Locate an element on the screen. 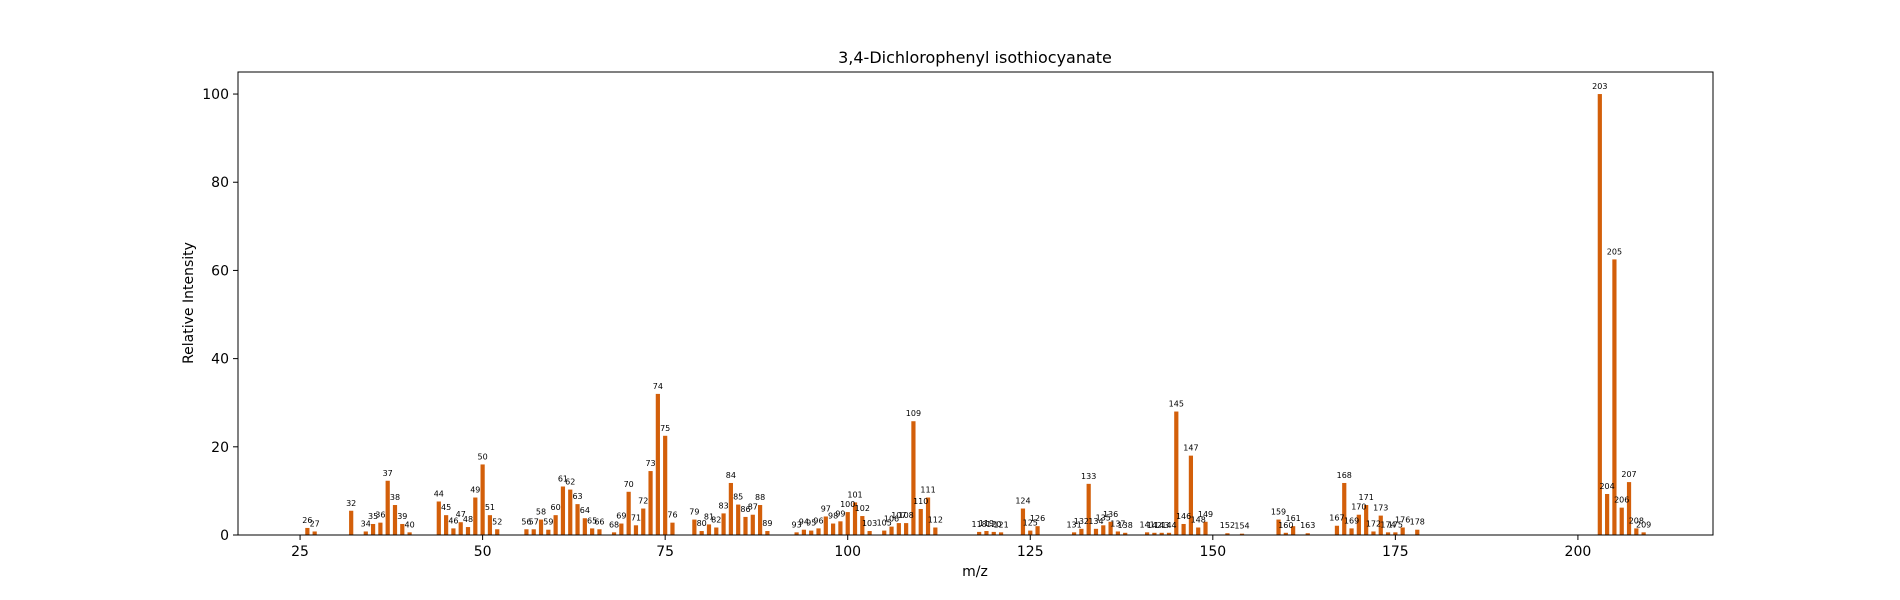 The image size is (1900, 600). peak-label-170: 170 is located at coordinates (1358, 507).